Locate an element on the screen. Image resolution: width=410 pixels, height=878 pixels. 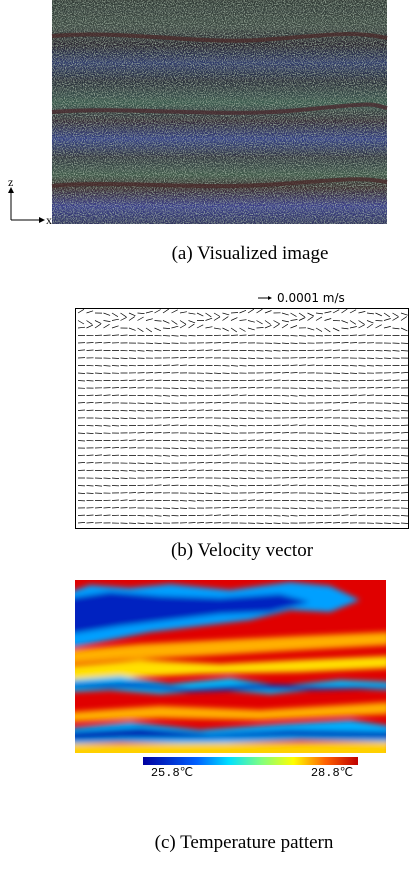
caption: (a) Visualized image is located at coordinates (250, 253).